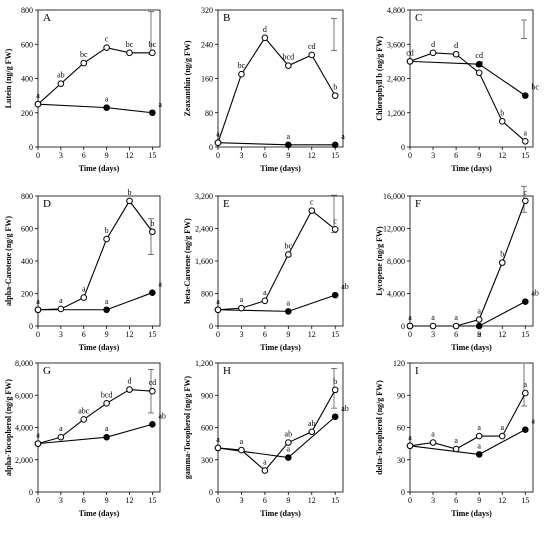 The width and height of the screenshot is (550, 535). What do you see at coordinates (107, 394) in the screenshot?
I see `significance-label-open: bcd` at bounding box center [107, 394].